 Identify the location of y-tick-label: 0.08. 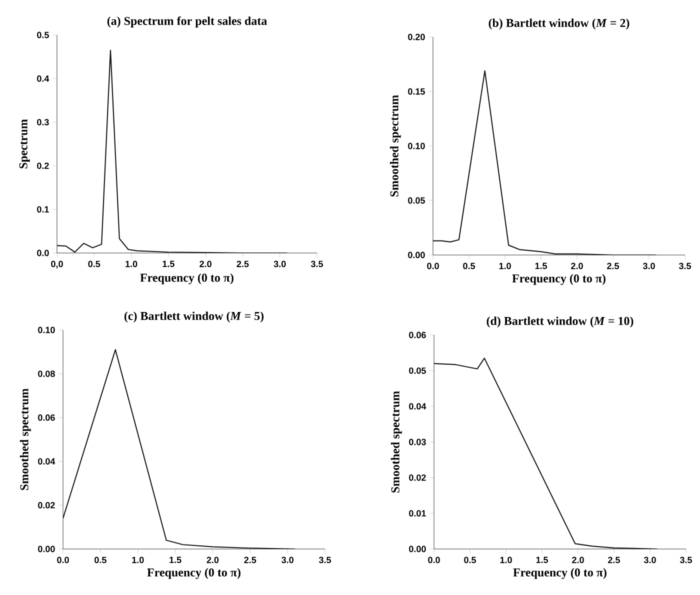
(46, 373).